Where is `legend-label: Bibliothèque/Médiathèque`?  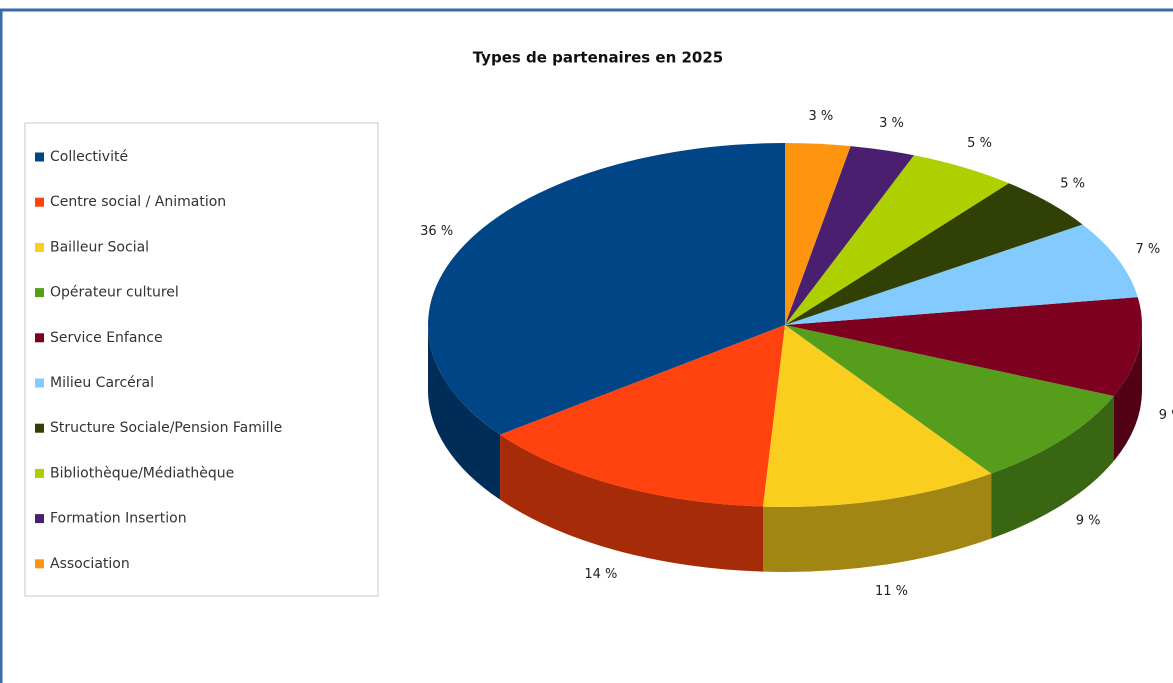 legend-label: Bibliothèque/Médiathèque is located at coordinates (142, 473).